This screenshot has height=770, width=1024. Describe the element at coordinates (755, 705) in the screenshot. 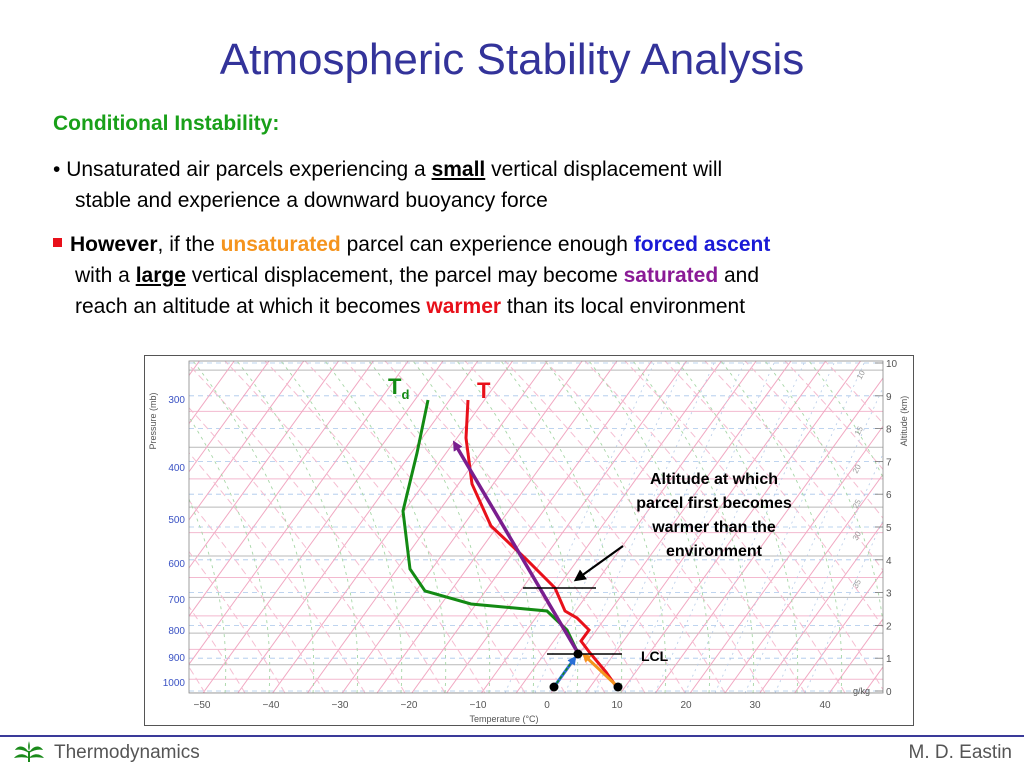

I see `x-tick-label: 30` at that location.